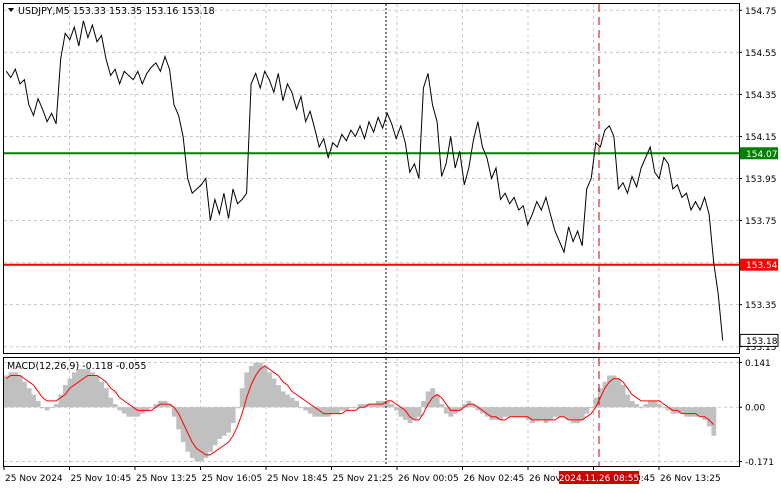 The height and width of the screenshot is (493, 781). What do you see at coordinates (101, 479) in the screenshot?
I see `time-tick-label: 25 Nov 10:45` at bounding box center [101, 479].